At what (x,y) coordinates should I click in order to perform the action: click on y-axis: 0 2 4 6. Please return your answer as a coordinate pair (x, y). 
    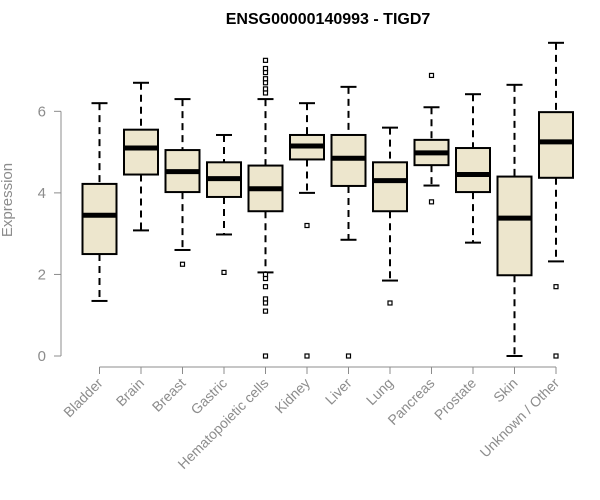
    Looking at the image, I should click on (50, 234).